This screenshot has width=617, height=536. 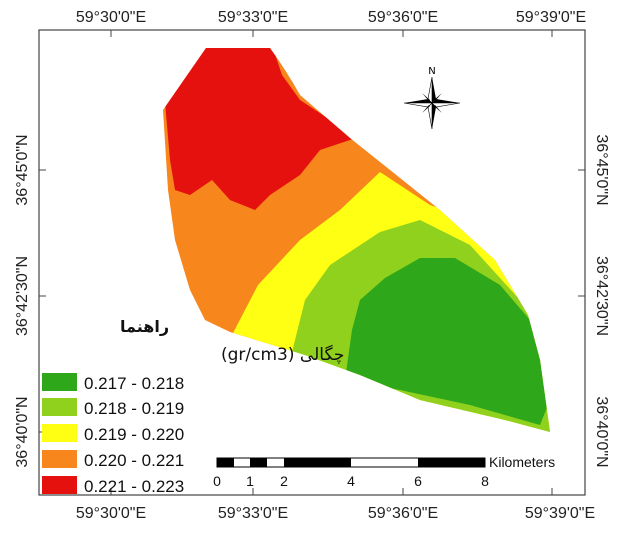 I want to click on left-coord-label-3: 36°40'0"N, so click(x=22, y=431).